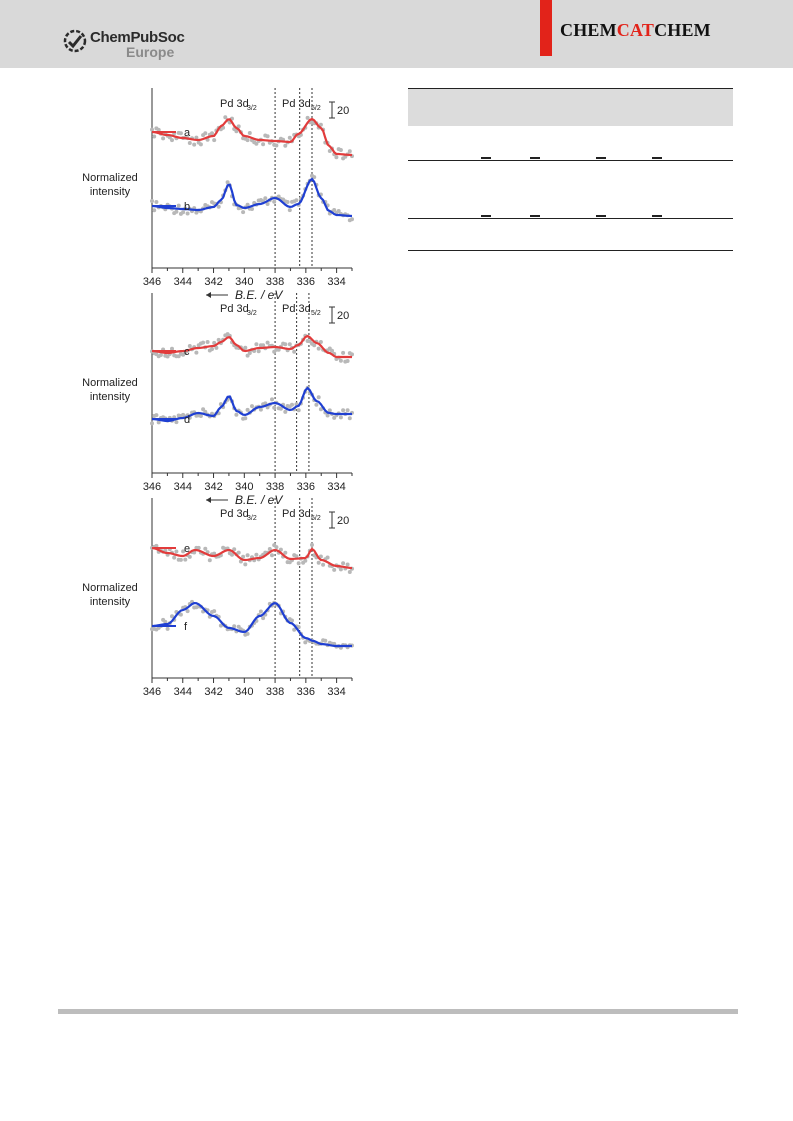 The height and width of the screenshot is (1121, 793). Describe the element at coordinates (110, 588) in the screenshot. I see `y-axis-label: Normalized` at that location.